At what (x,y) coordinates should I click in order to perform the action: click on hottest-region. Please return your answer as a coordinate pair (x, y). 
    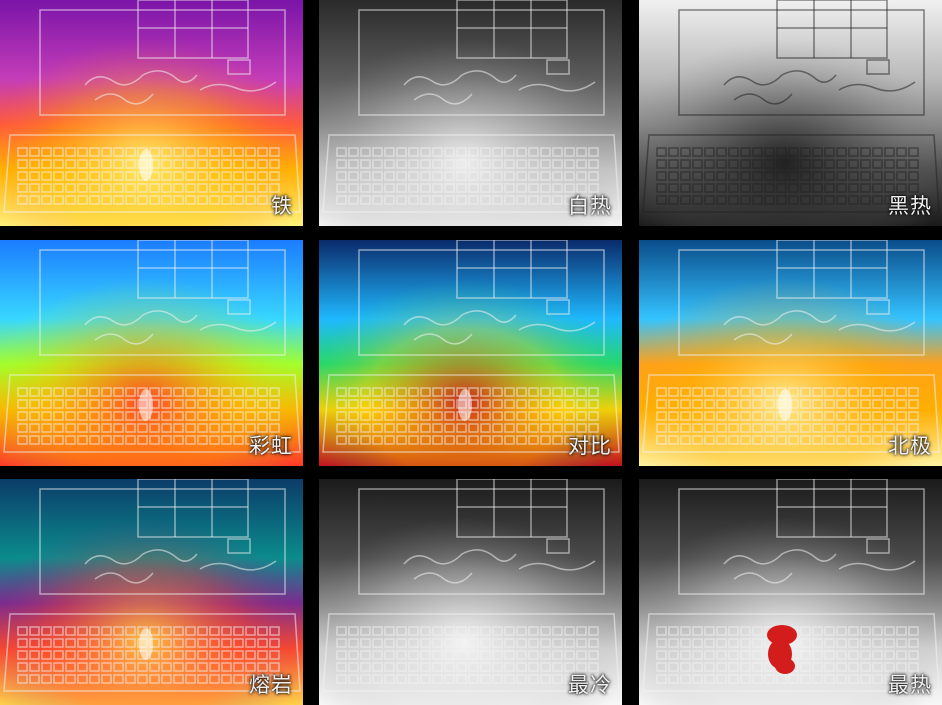
    Looking at the image, I should click on (782, 649).